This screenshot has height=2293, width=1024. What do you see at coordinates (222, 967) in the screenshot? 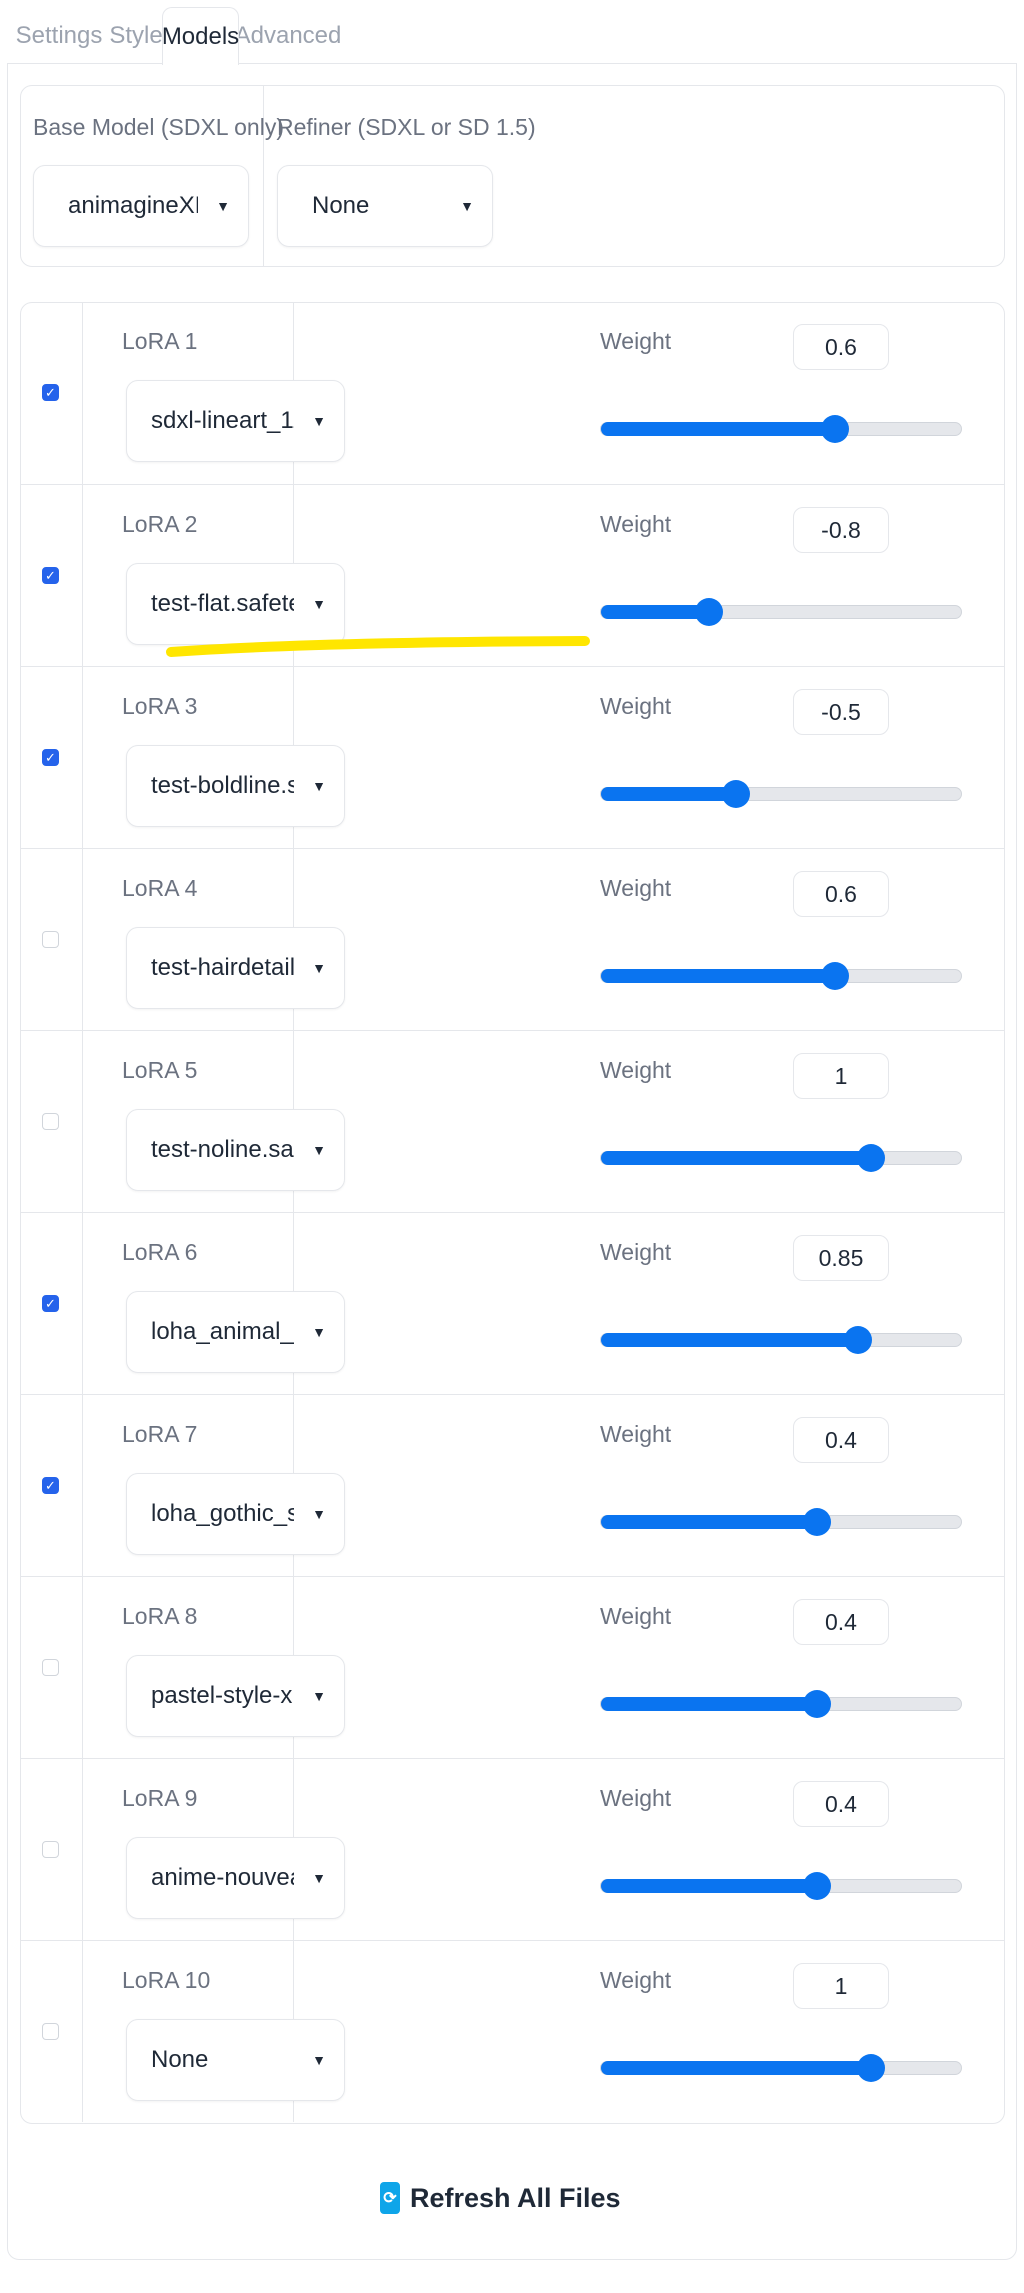
I see `lora-model-value: test-hairdetailer_02.s` at bounding box center [222, 967].